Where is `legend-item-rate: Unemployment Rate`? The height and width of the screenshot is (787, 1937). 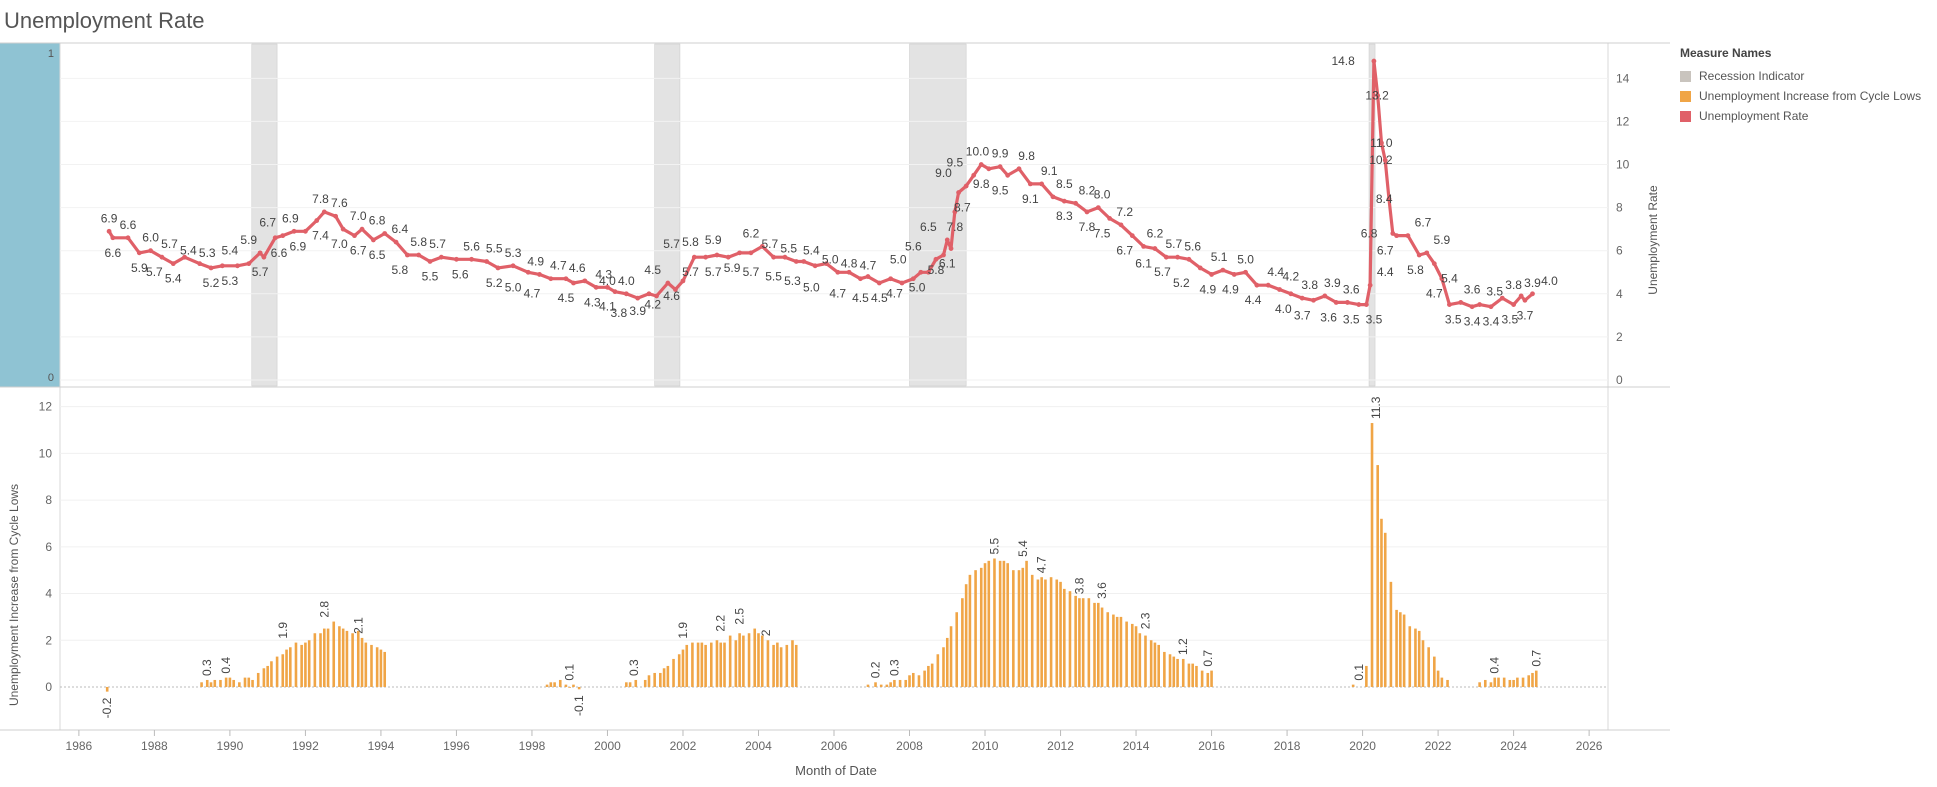
legend-item-rate: Unemployment Rate is located at coordinates (1800, 116).